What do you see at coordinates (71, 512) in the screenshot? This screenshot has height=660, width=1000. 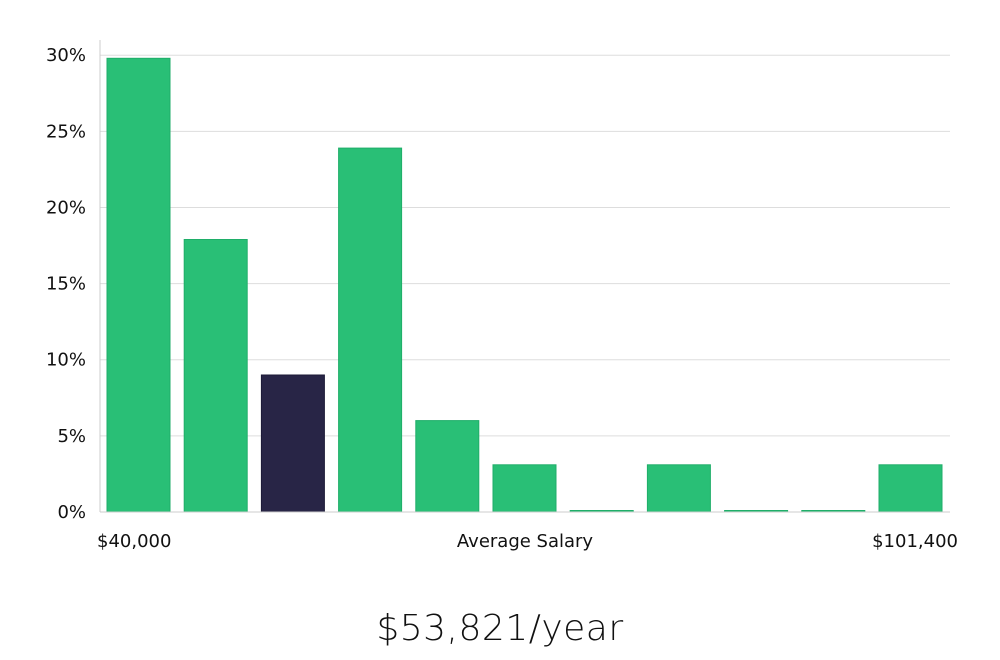 I see `y-tick-label: 0%` at bounding box center [71, 512].